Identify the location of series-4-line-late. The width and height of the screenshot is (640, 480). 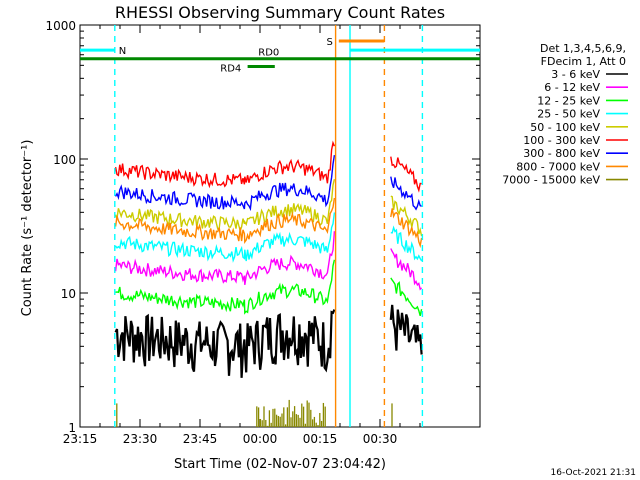
(406, 216).